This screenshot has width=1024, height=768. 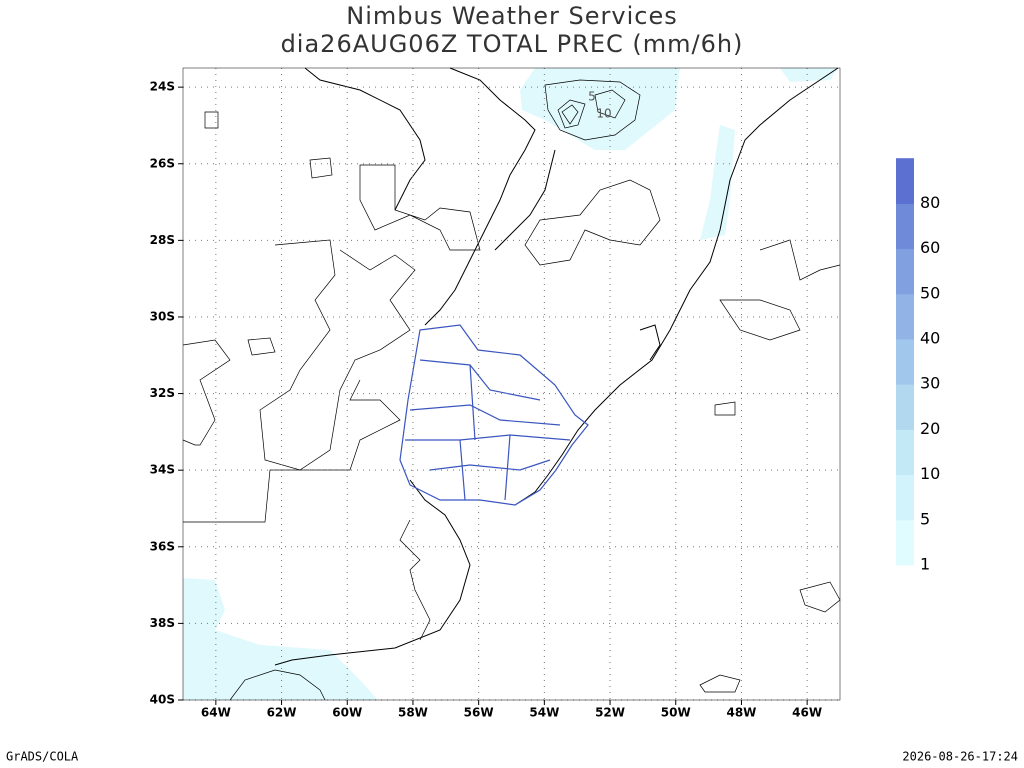 I want to click on x-tick-label: 60W, so click(x=347, y=713).